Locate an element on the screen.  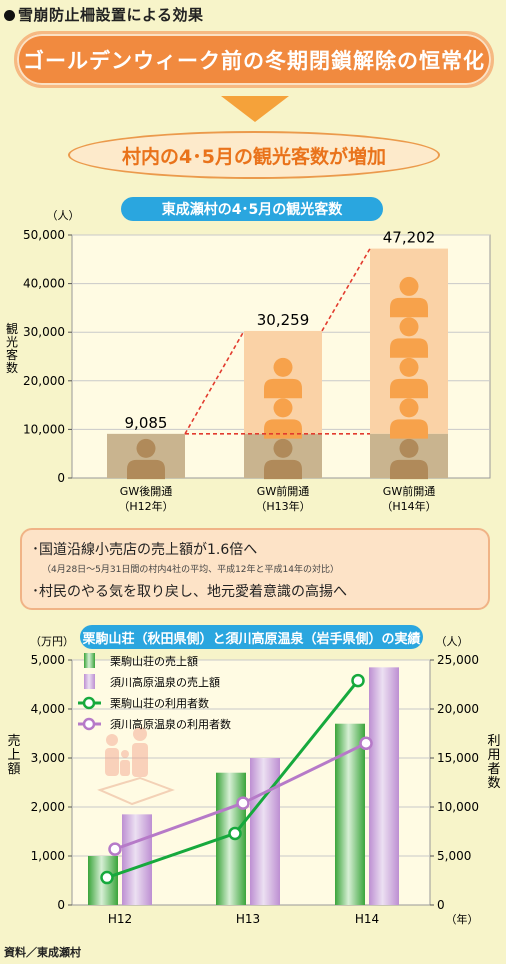
chart2-left-tick-label: 5,000 is located at coordinates (48, 660).